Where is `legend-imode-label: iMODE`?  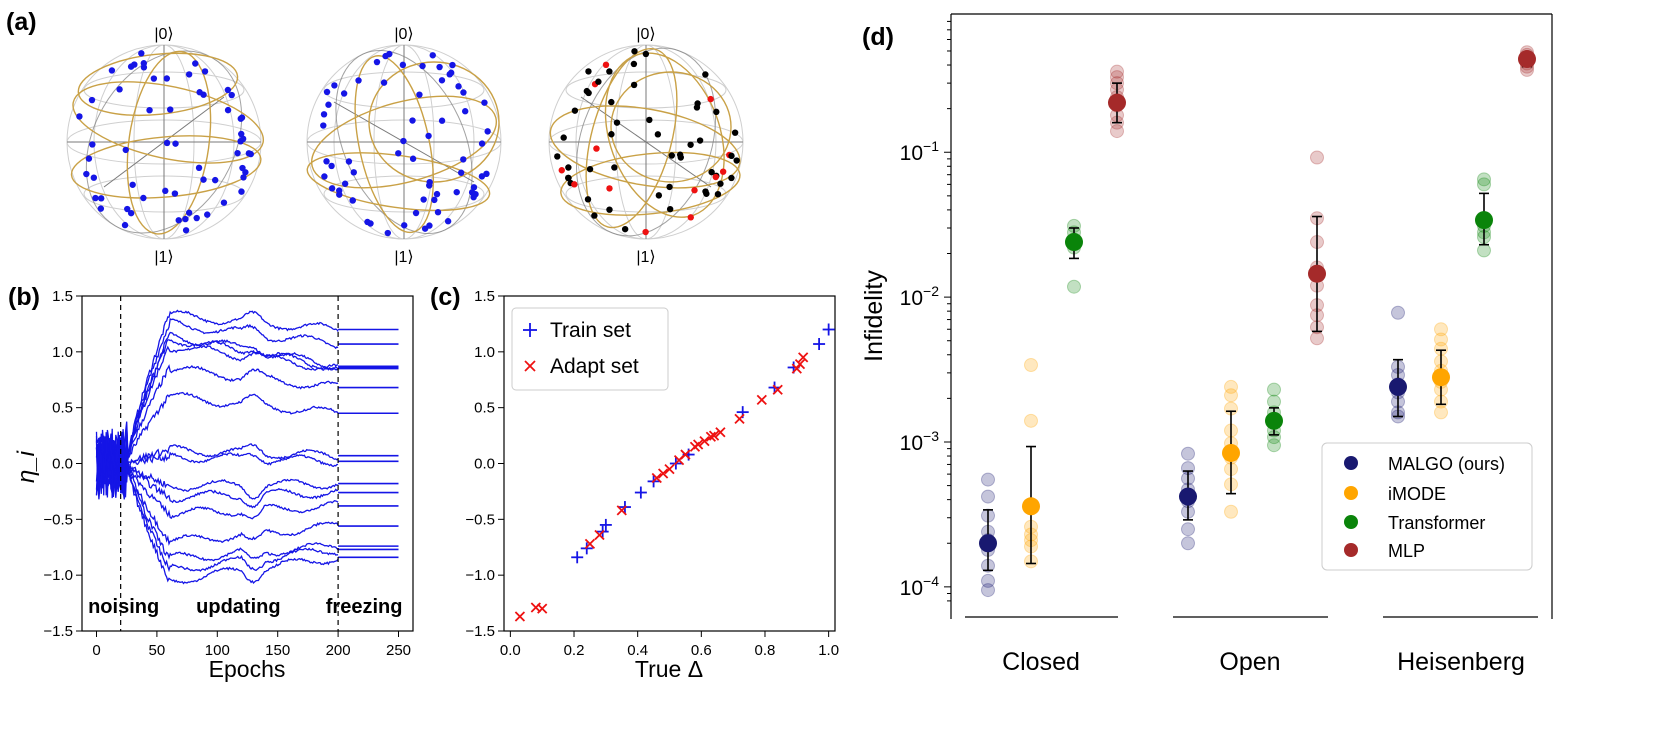 legend-imode-label: iMODE is located at coordinates (1417, 494).